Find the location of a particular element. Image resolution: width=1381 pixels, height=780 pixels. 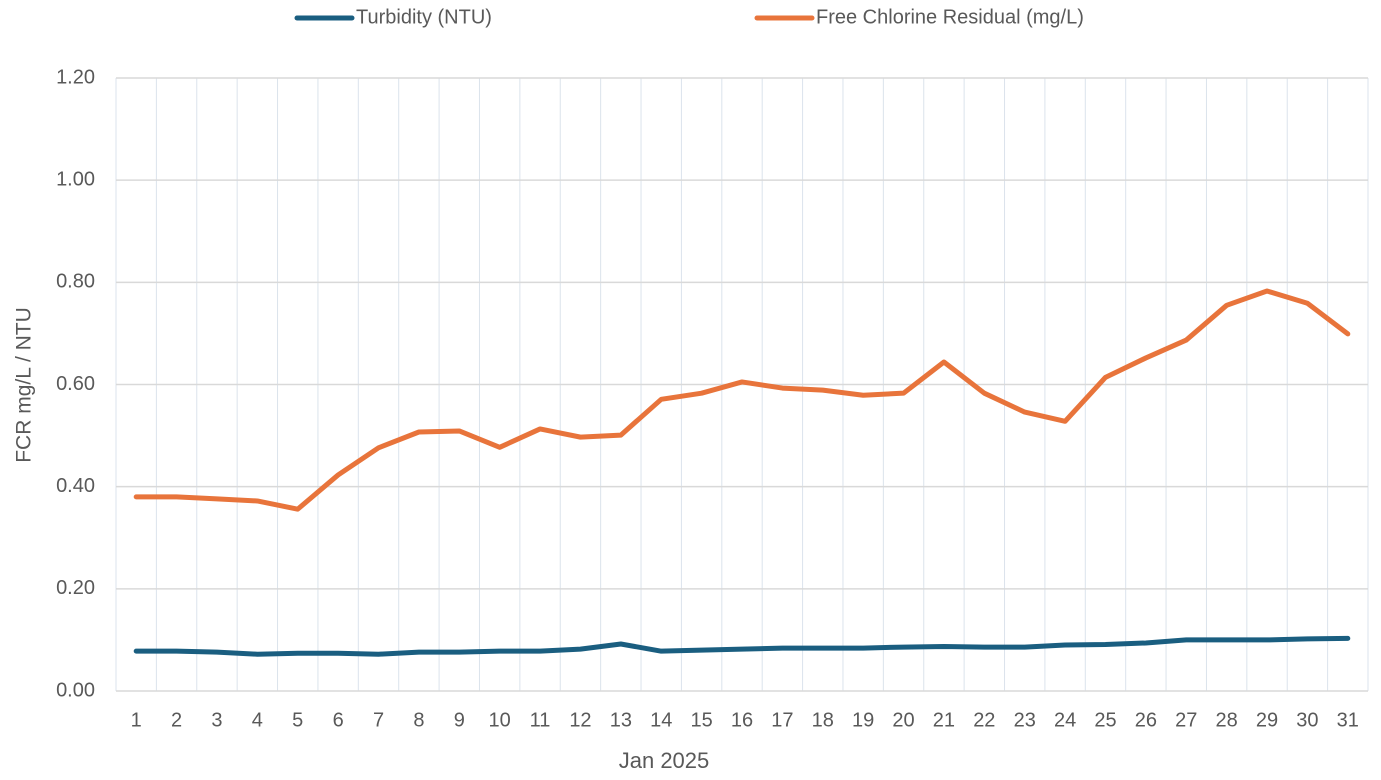

y-tick-label: 1.00 is located at coordinates (75, 179).